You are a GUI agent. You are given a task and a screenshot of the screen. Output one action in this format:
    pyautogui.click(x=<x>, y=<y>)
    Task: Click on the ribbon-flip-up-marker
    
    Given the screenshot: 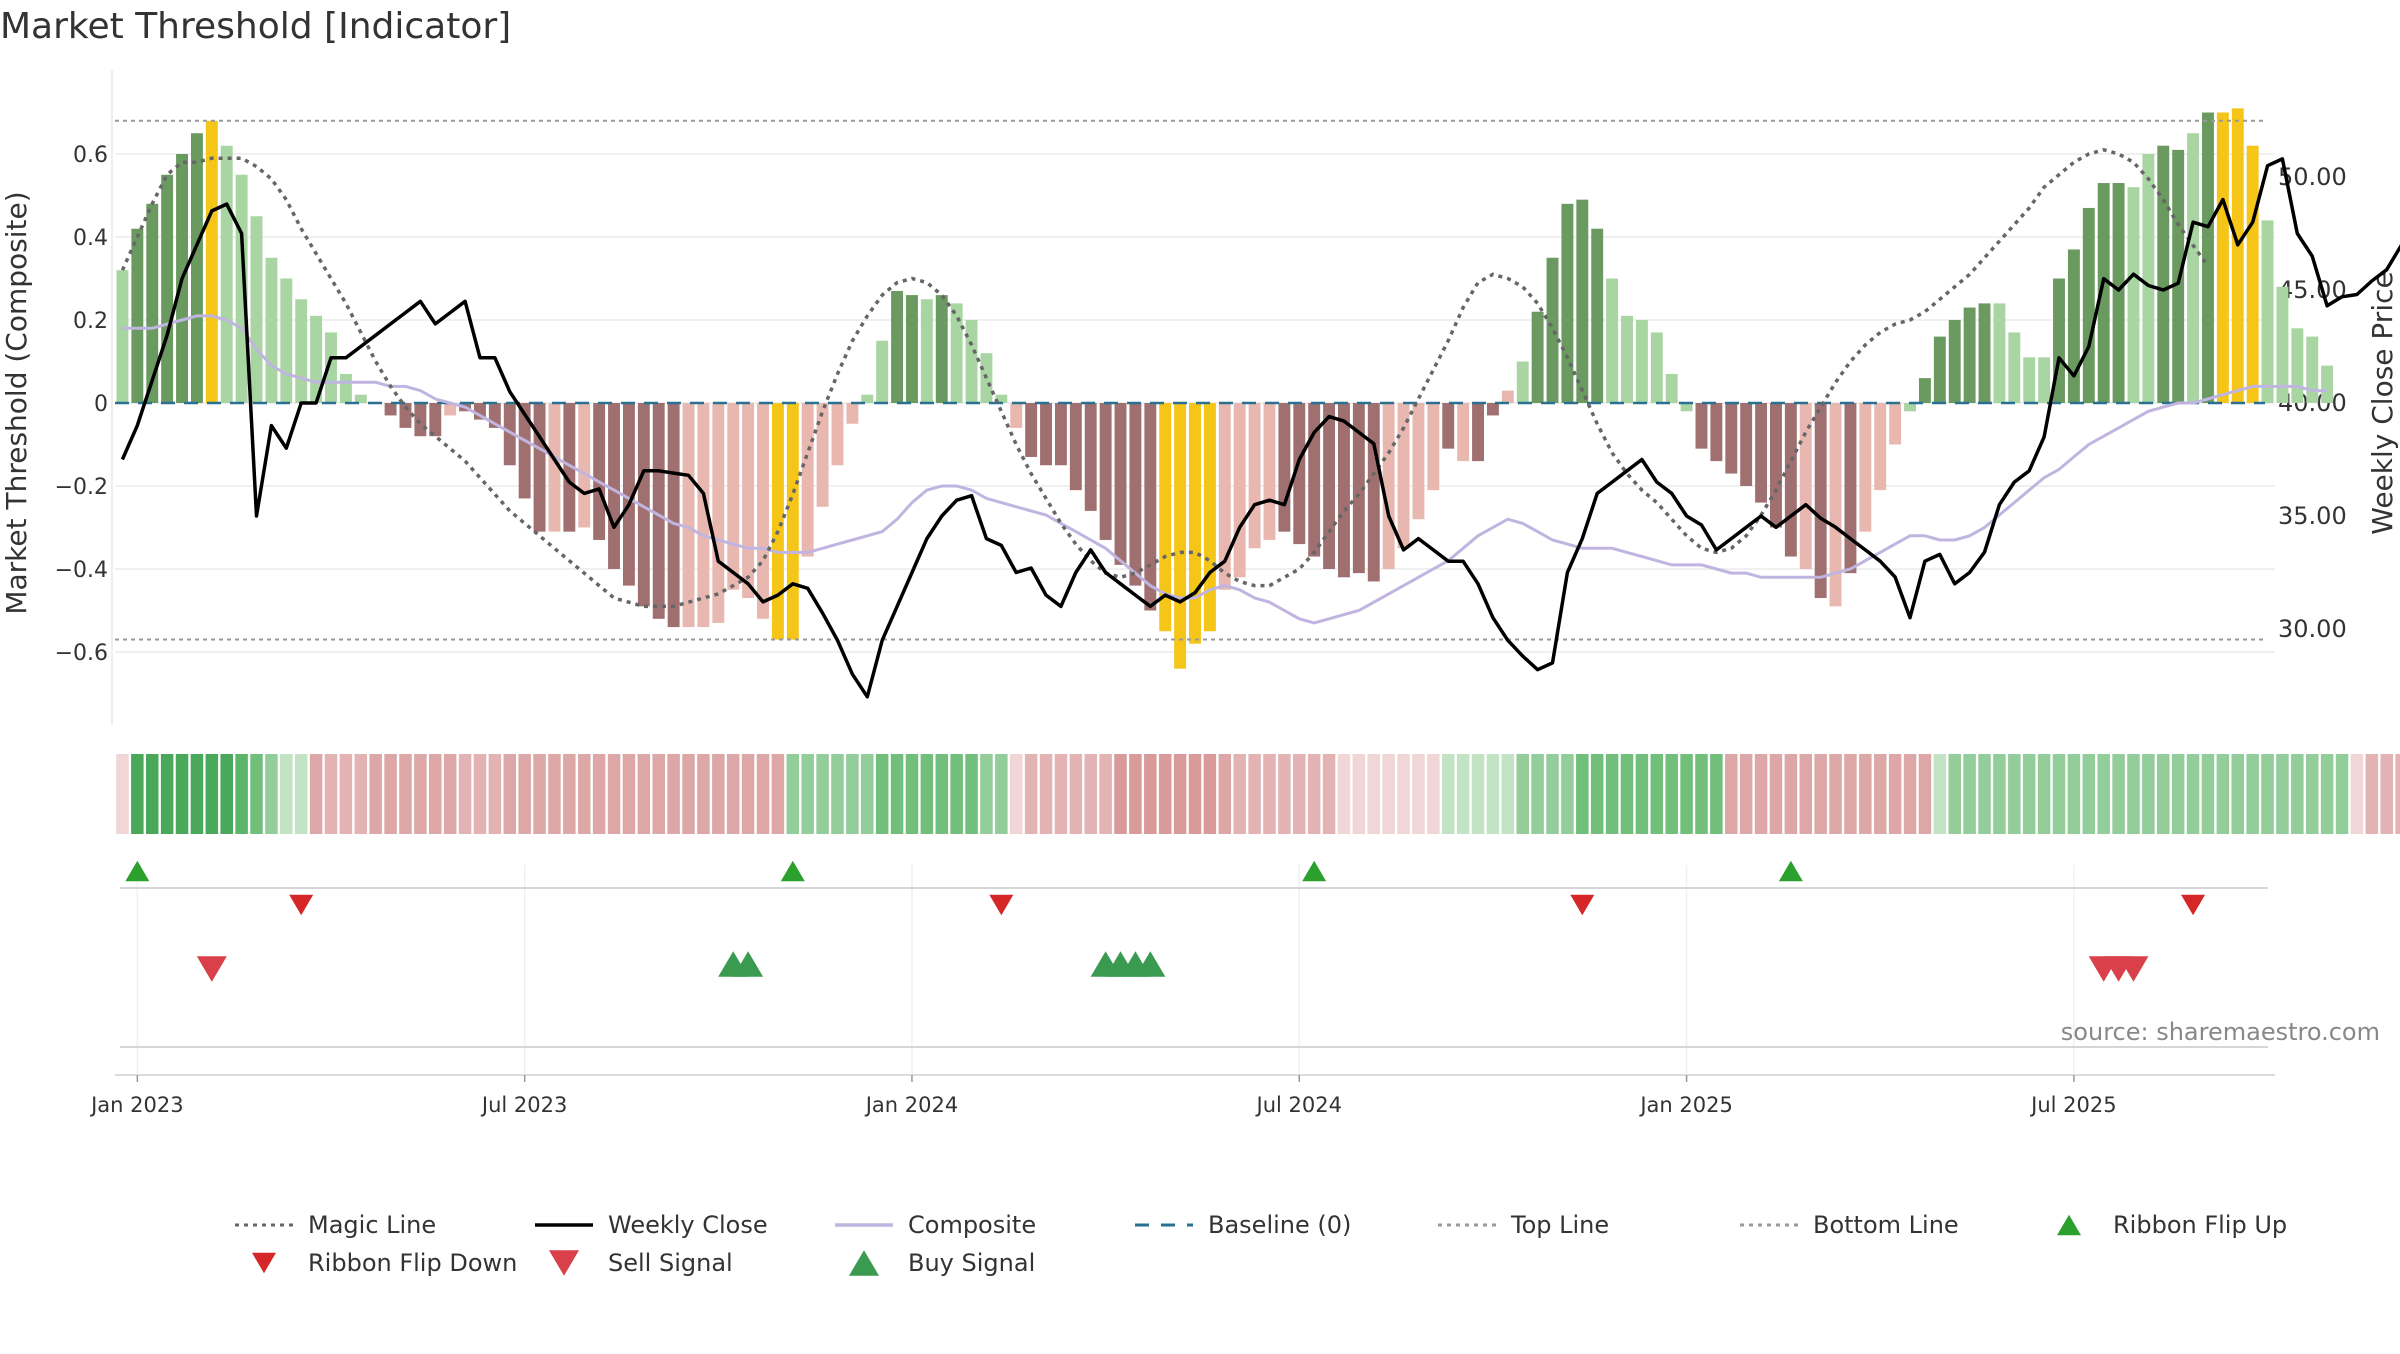 What is the action you would take?
    pyautogui.click(x=1314, y=871)
    